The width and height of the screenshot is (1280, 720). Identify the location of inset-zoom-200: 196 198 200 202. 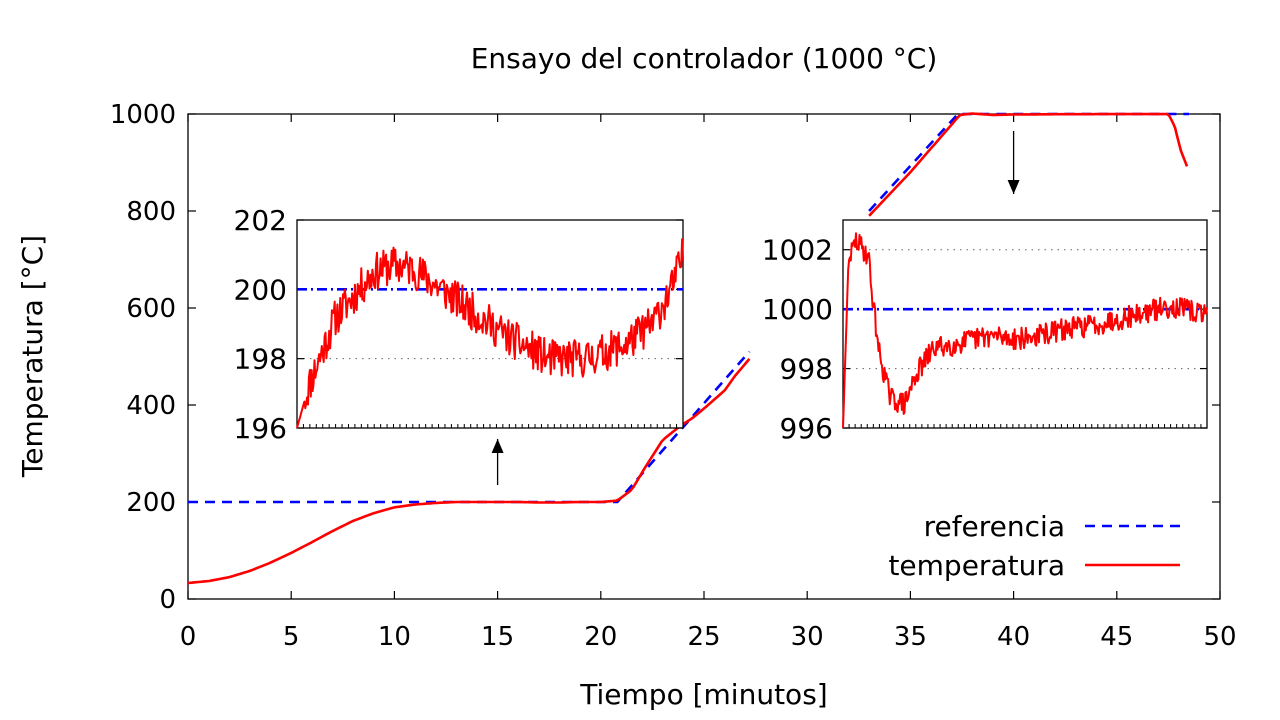
(459, 324).